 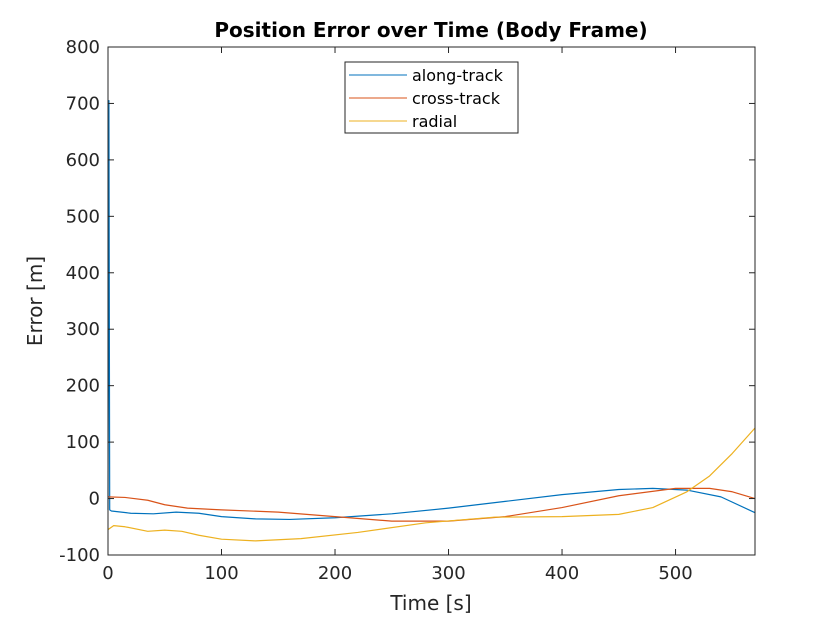 What do you see at coordinates (83, 329) in the screenshot?
I see `y-tick-label: 300` at bounding box center [83, 329].